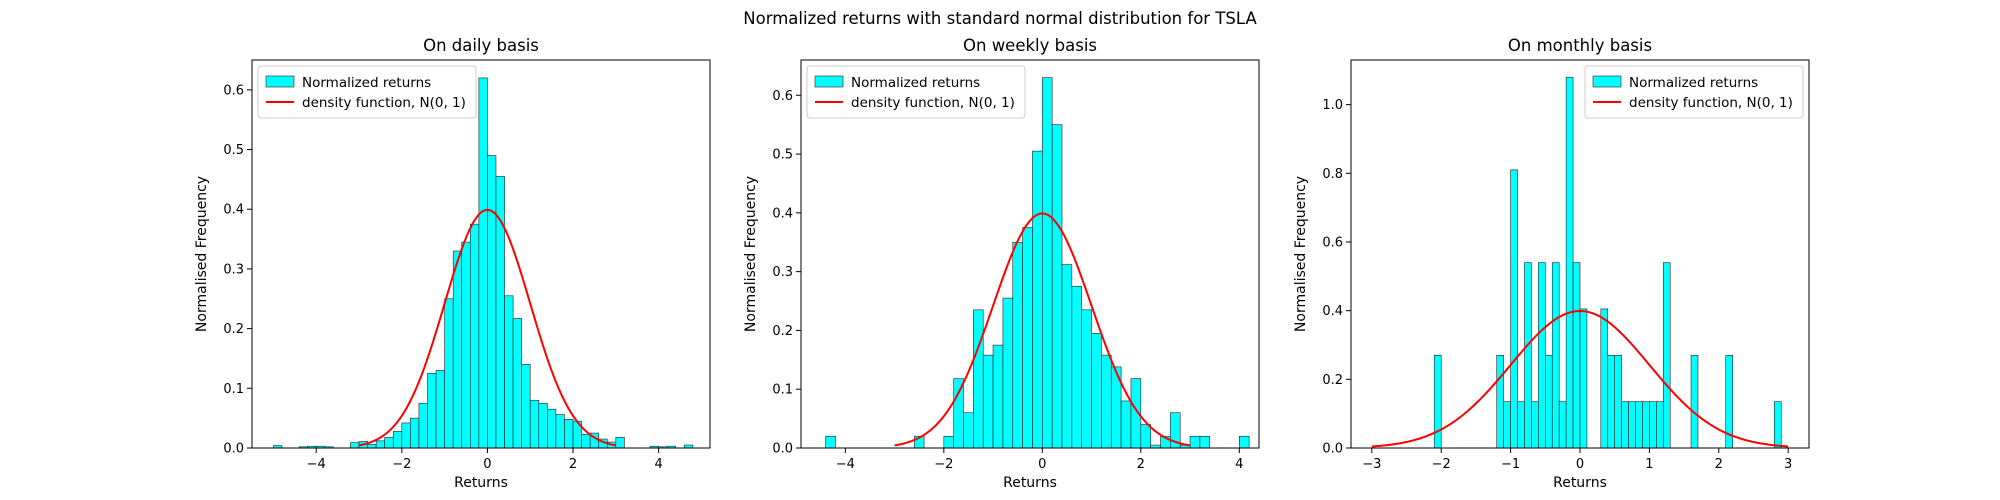 The image size is (2000, 500). Describe the element at coordinates (782, 390) in the screenshot. I see `y-tick-label: 0.1` at that location.